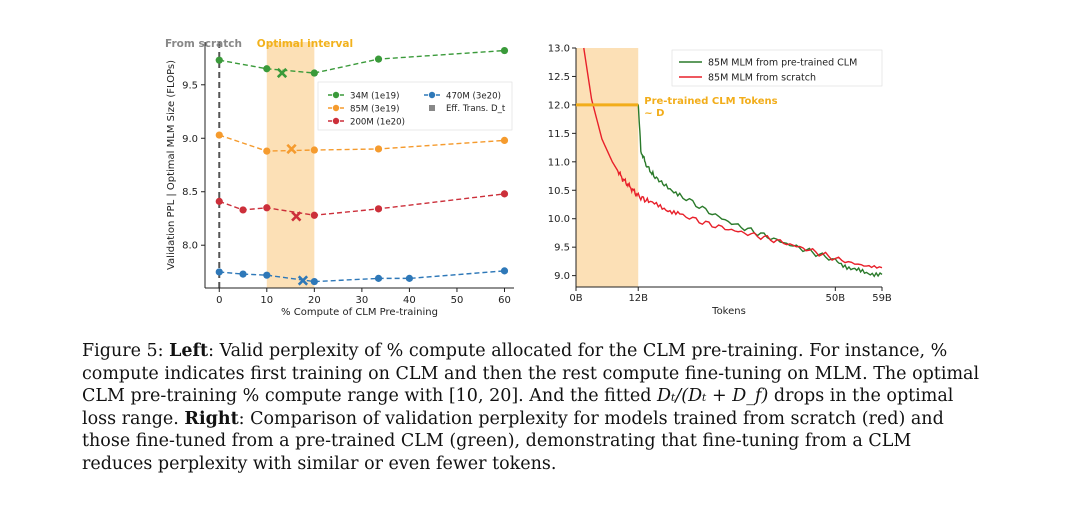  Describe the element at coordinates (607, 167) in the screenshot. I see `pretrain-band` at that location.